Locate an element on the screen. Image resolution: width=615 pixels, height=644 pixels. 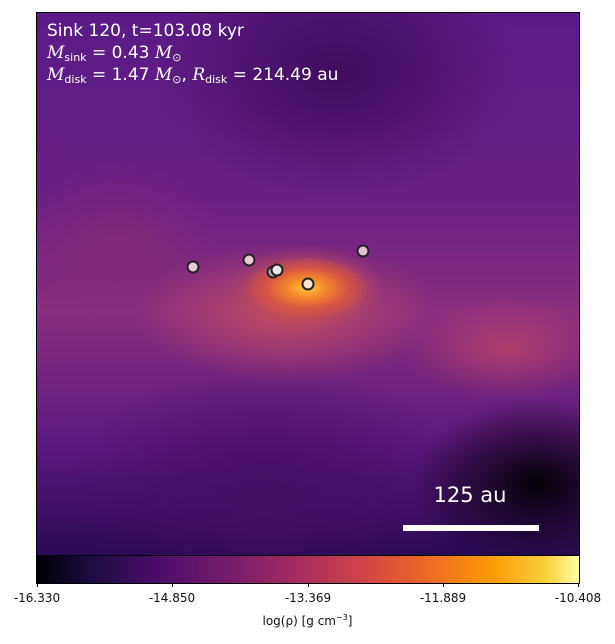
colorbar-tick-label: -10.408 is located at coordinates (578, 598).